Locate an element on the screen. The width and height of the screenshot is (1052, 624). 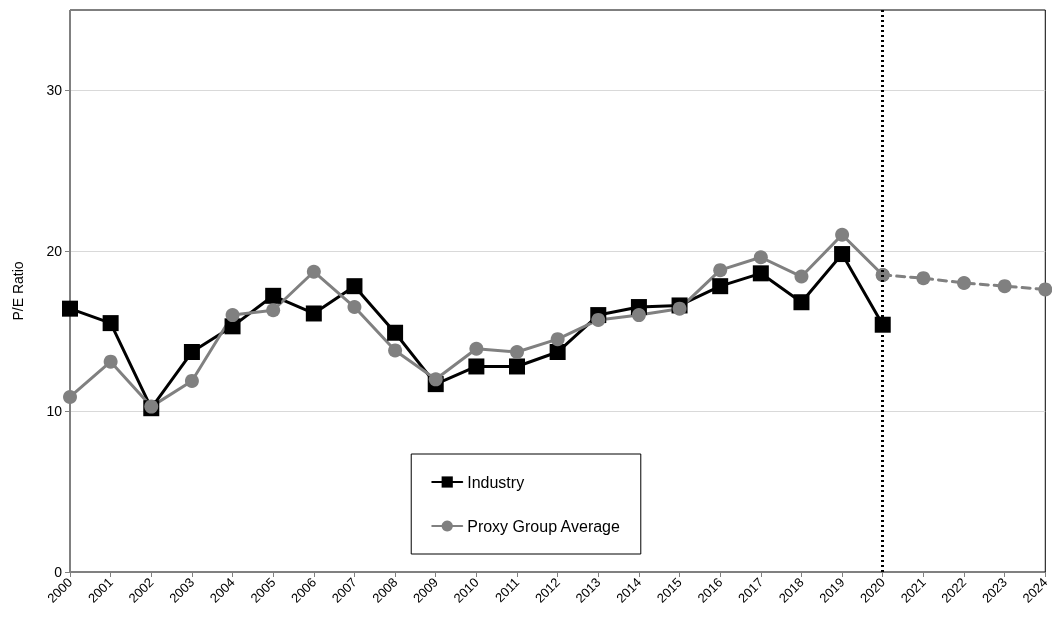
y-tick-label: 30 is located at coordinates (54, 90).